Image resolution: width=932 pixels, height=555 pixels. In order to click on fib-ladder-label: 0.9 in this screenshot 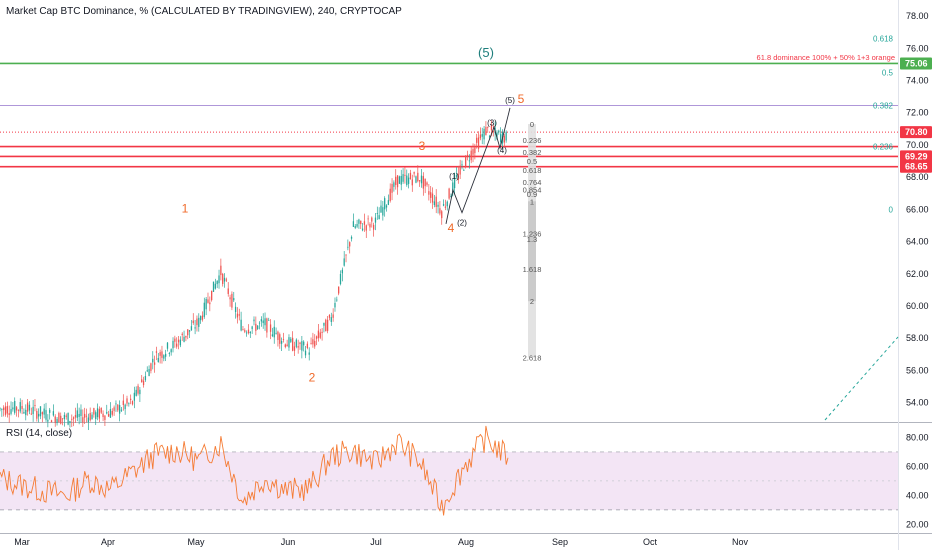, I will do `click(532, 194)`.